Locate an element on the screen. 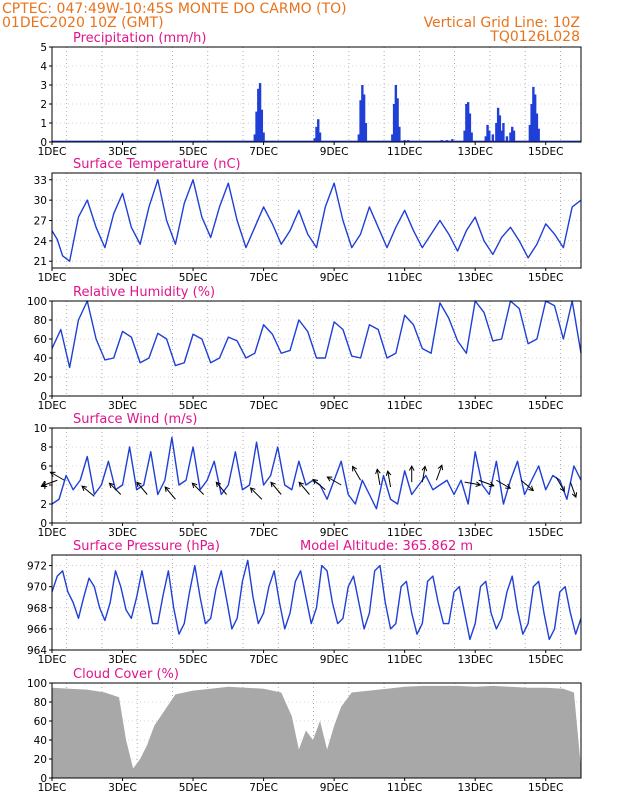 The height and width of the screenshot is (804, 618). wind-xtick-label: 9DEC is located at coordinates (334, 533).